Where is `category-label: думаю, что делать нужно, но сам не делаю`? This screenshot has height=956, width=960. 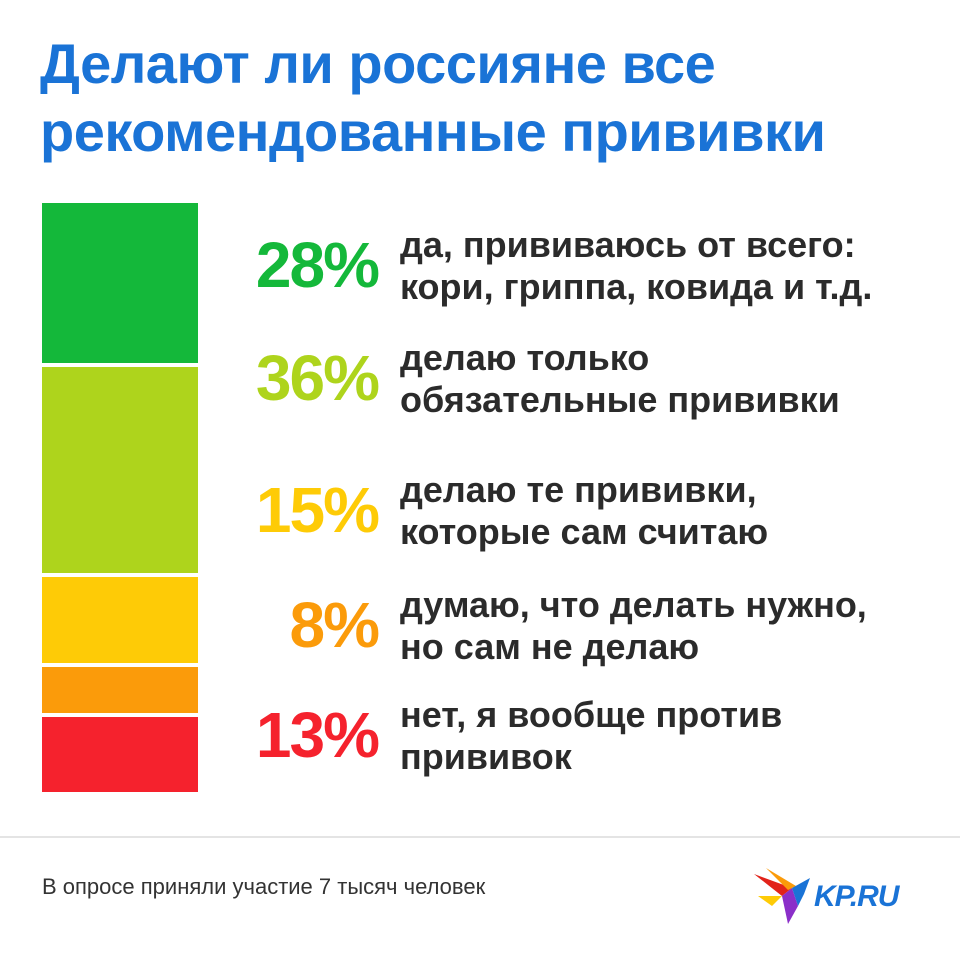 category-label: думаю, что делать нужно, но сам не делаю is located at coordinates (680, 626).